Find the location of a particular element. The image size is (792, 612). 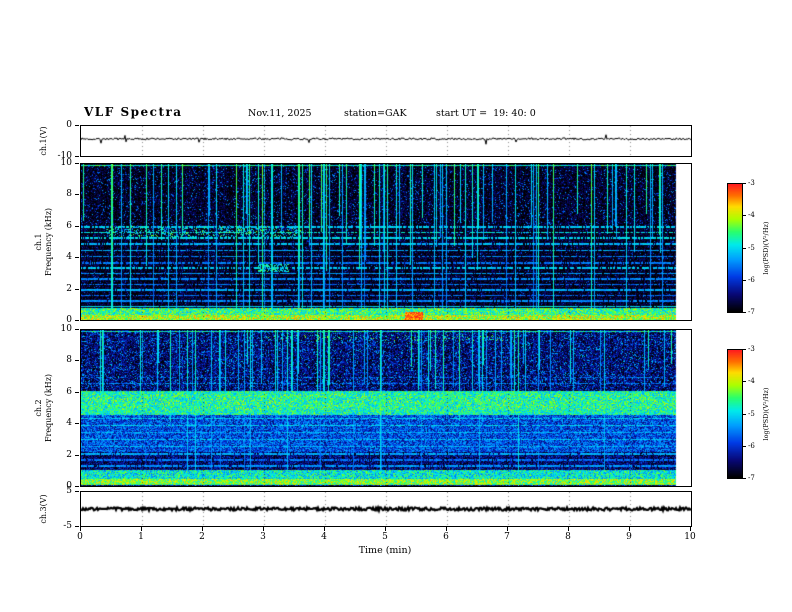

figure-date: Nov.11, 2025 is located at coordinates (280, 113).